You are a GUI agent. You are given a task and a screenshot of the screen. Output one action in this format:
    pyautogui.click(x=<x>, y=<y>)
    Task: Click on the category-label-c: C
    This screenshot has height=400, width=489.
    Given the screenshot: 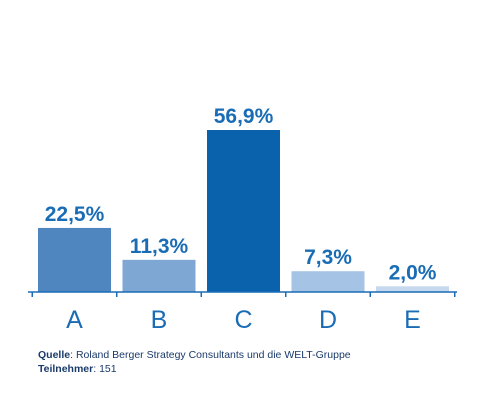 What is the action you would take?
    pyautogui.click(x=243, y=320)
    